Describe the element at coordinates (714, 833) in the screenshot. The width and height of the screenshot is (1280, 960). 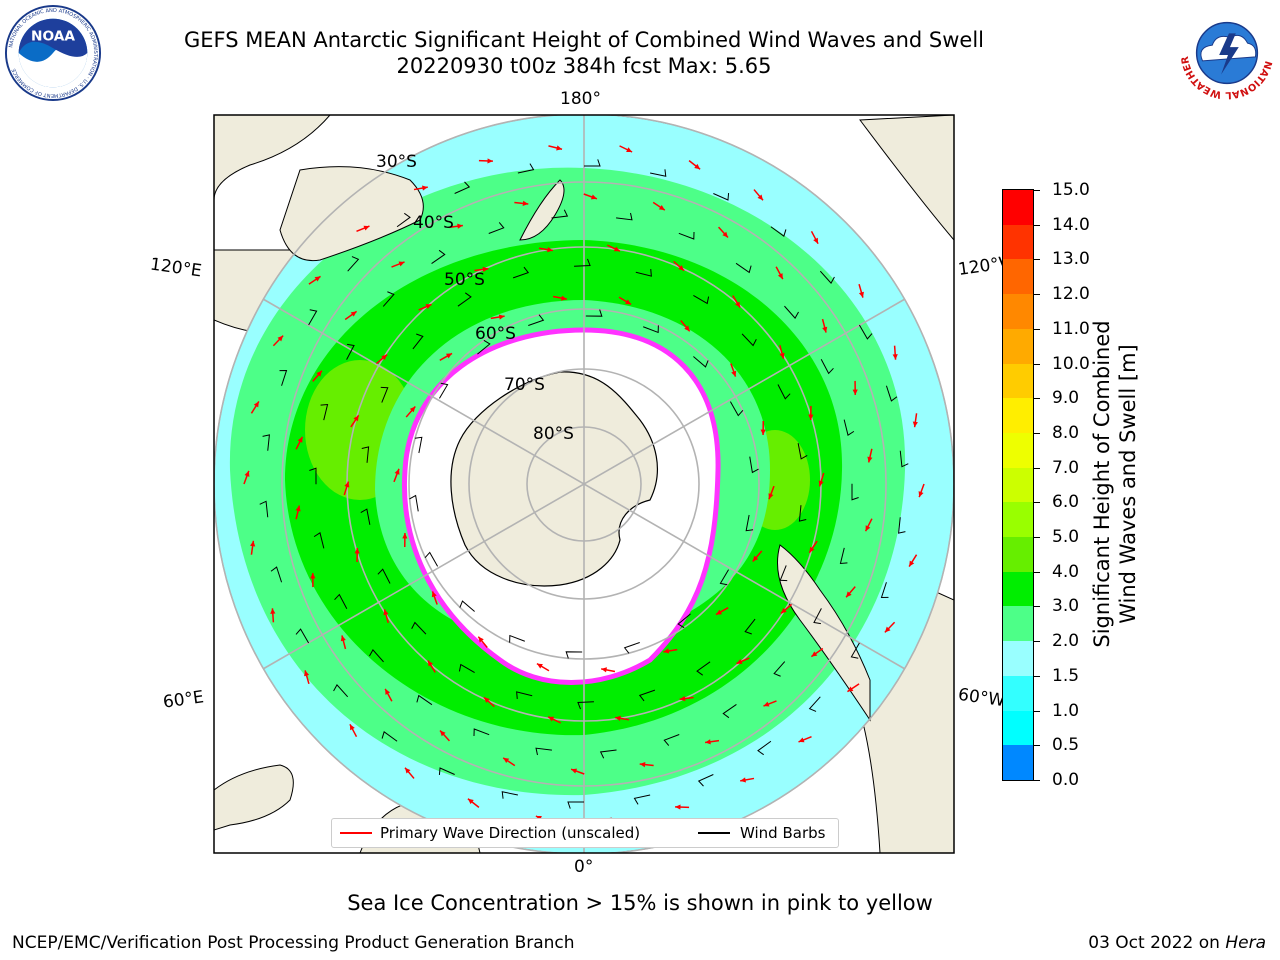
I see `legend-barb-line` at that location.